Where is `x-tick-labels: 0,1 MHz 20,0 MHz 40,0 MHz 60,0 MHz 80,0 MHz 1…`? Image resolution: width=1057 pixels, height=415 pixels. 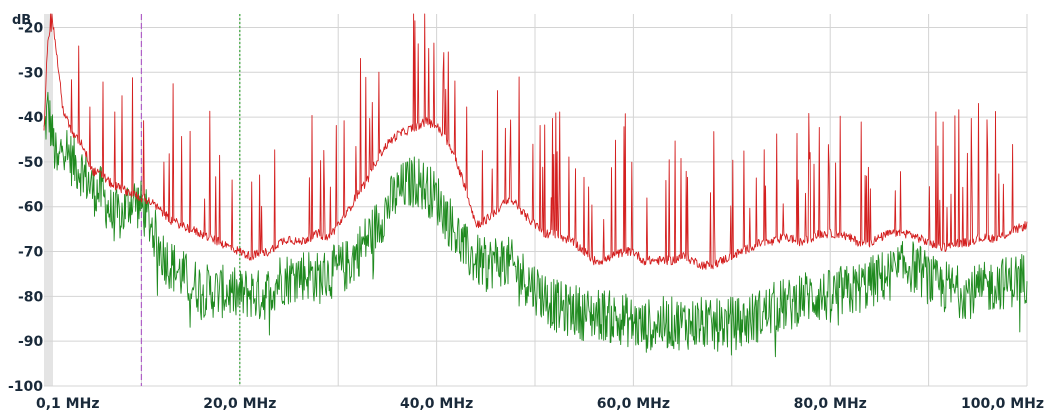 x-tick-labels: 0,1 MHz 20,0 MHz 40,0 MHz 60,0 MHz 80,0 MHz 1… is located at coordinates (540, 404).